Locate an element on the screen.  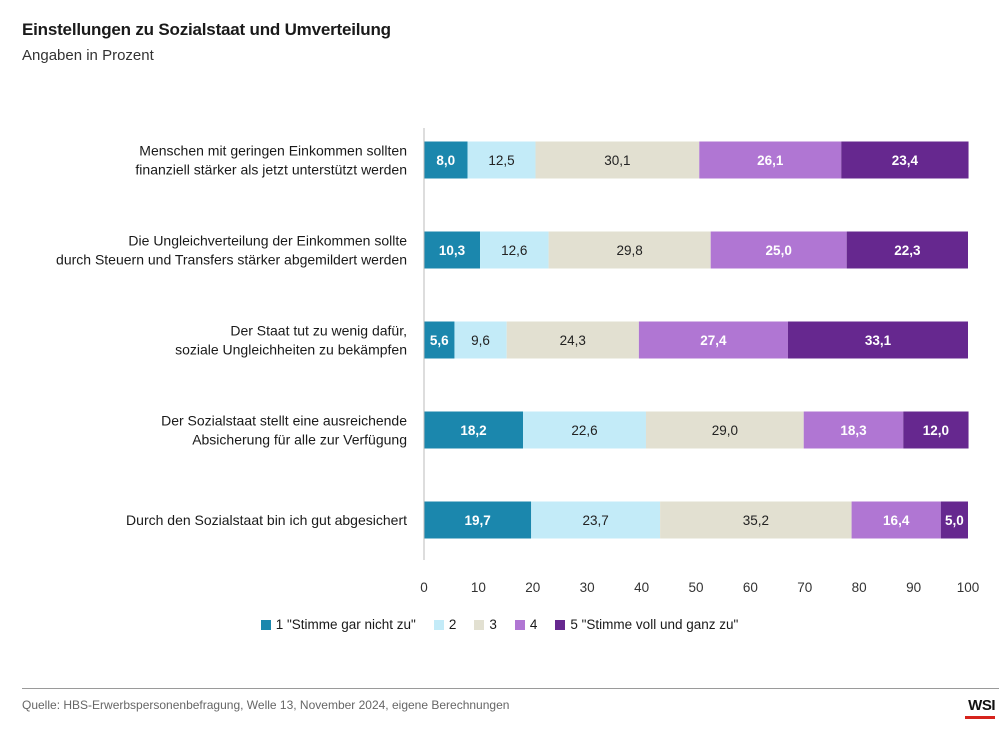
data-label: 23,4 is located at coordinates (905, 160).